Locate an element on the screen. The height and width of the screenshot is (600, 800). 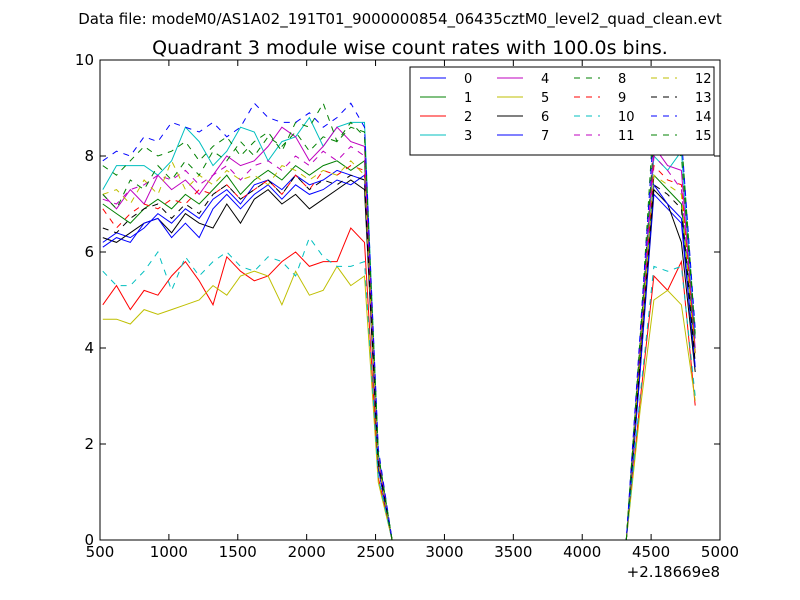
x-tick-label: 1500 is located at coordinates (238, 552).